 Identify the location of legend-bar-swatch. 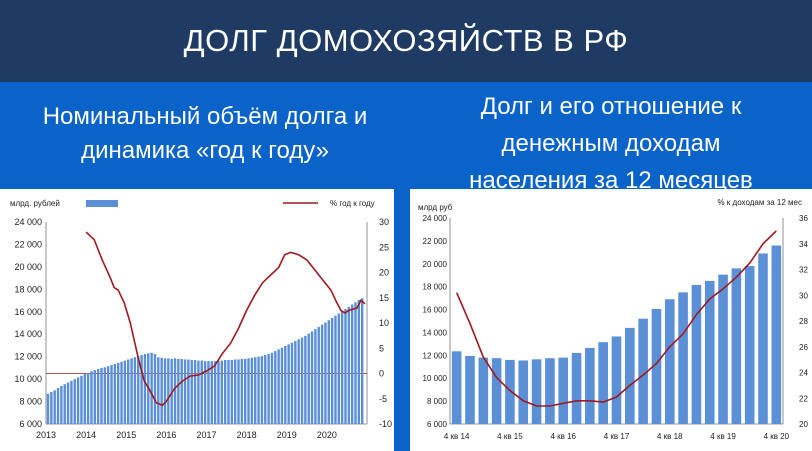
(102, 203).